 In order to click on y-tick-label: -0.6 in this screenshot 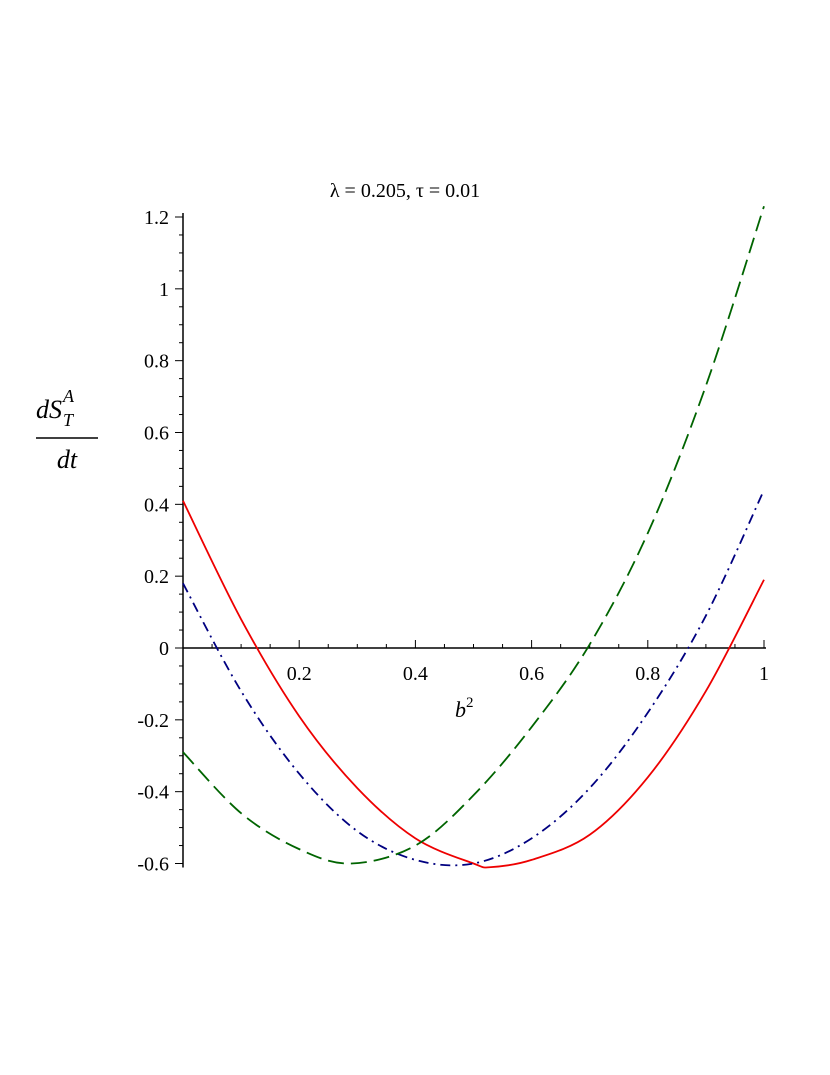, I will do `click(153, 865)`.